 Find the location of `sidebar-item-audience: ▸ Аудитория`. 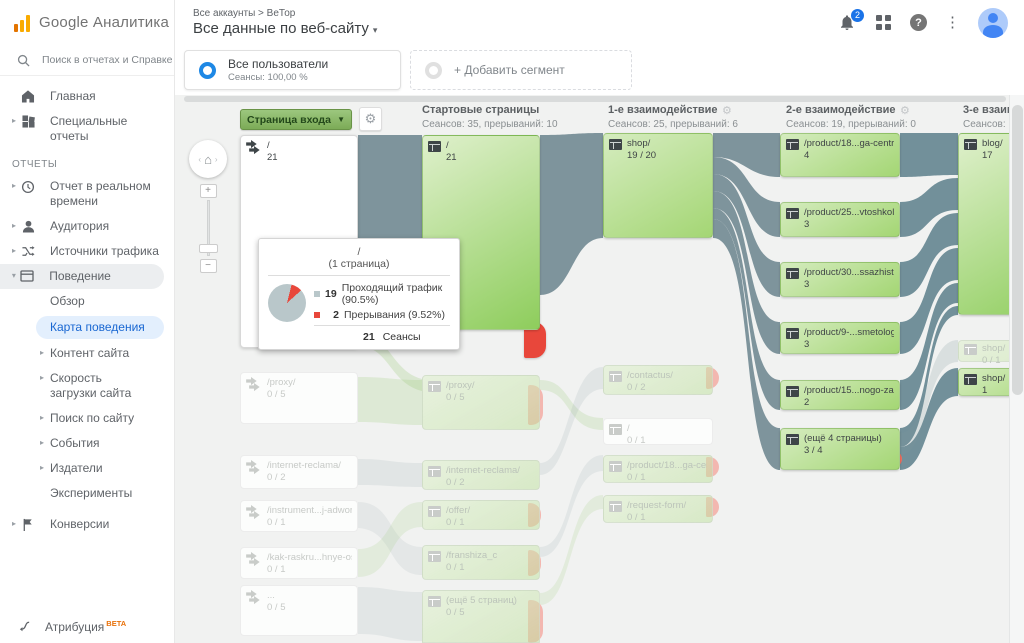

sidebar-item-audience: ▸ Аудитория is located at coordinates (60, 226).